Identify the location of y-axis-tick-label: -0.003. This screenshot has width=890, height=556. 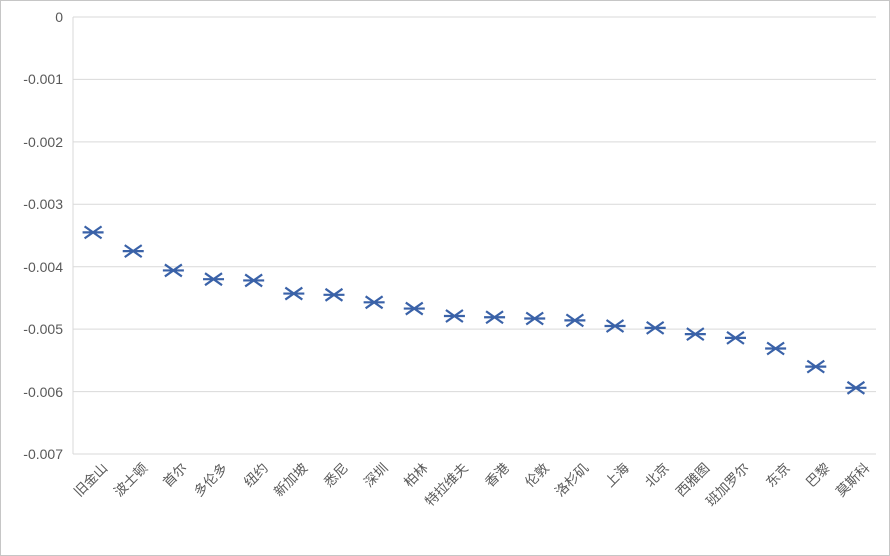
(43, 204).